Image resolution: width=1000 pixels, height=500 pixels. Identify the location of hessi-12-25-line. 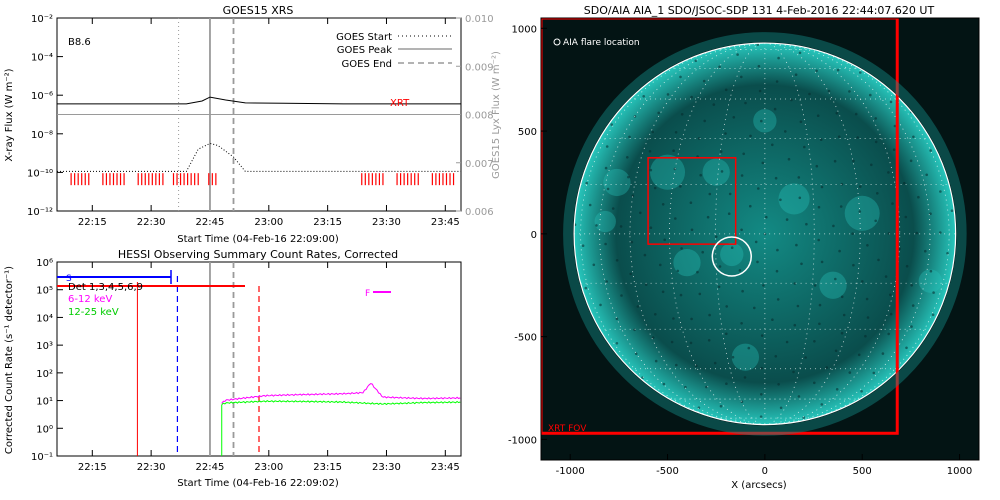
(341, 402).